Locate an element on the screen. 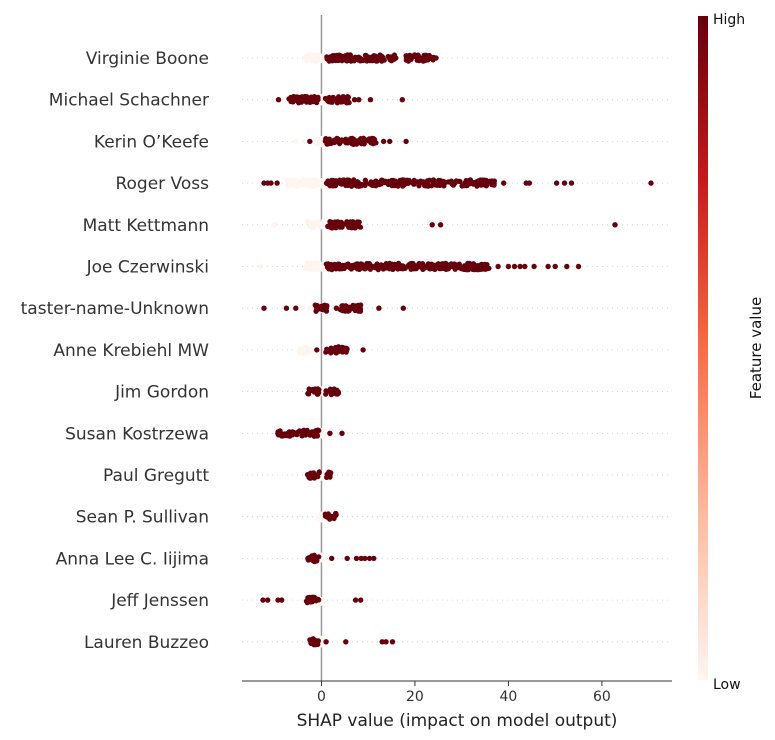 This screenshot has height=740, width=775. feature-label: Roger Voss is located at coordinates (162, 184).